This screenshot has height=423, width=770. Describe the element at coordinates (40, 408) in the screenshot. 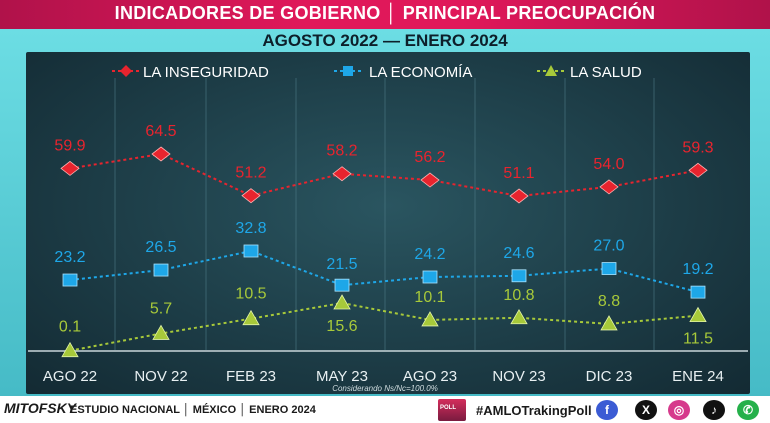

I see `mitofsky-logo: MITOFSKY` at that location.